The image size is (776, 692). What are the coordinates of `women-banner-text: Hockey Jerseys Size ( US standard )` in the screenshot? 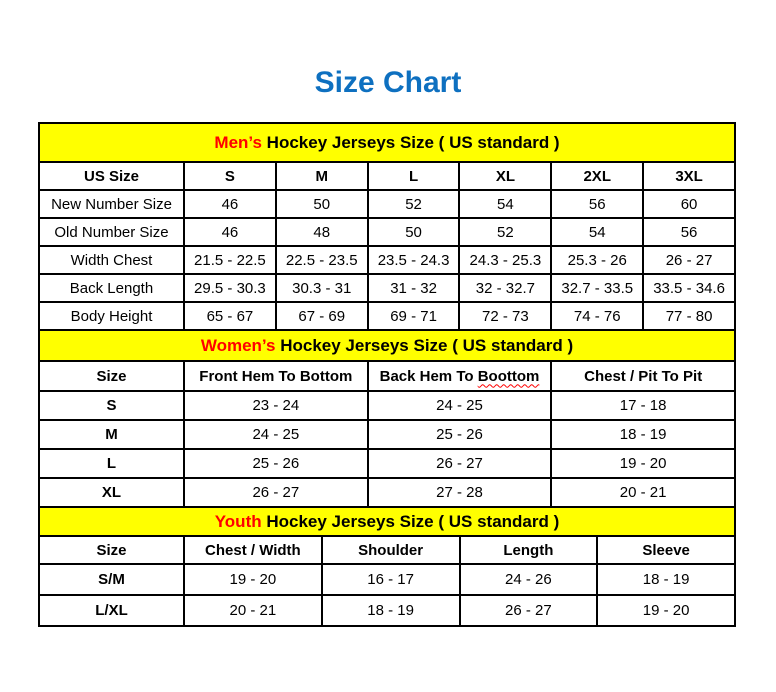 It's located at (424, 345).